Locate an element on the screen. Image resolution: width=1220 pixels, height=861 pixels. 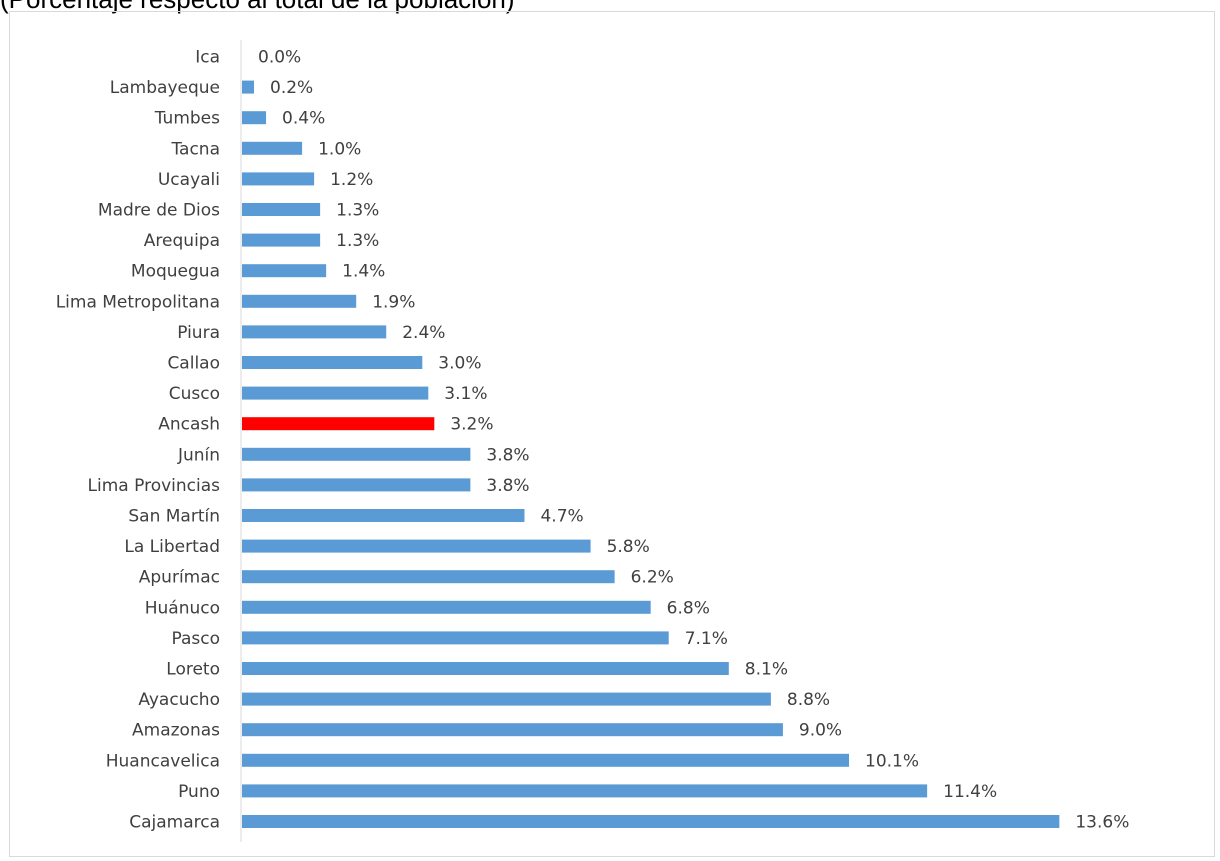
value-label-tacna: 1.0% is located at coordinates (339, 149).